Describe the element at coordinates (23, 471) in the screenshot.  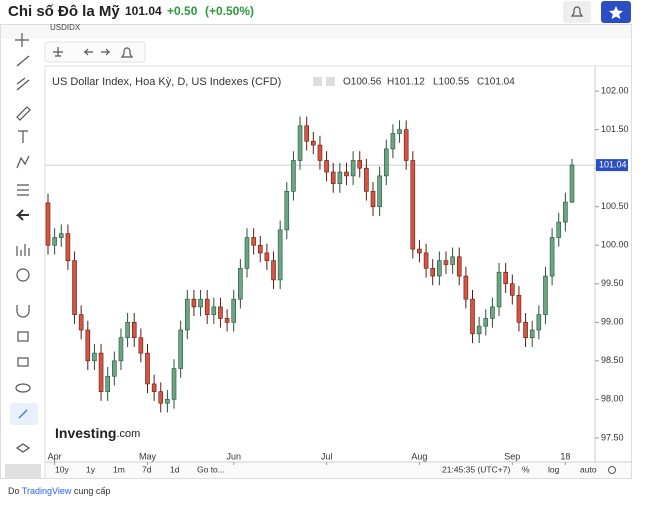
I see `collapse-button` at that location.